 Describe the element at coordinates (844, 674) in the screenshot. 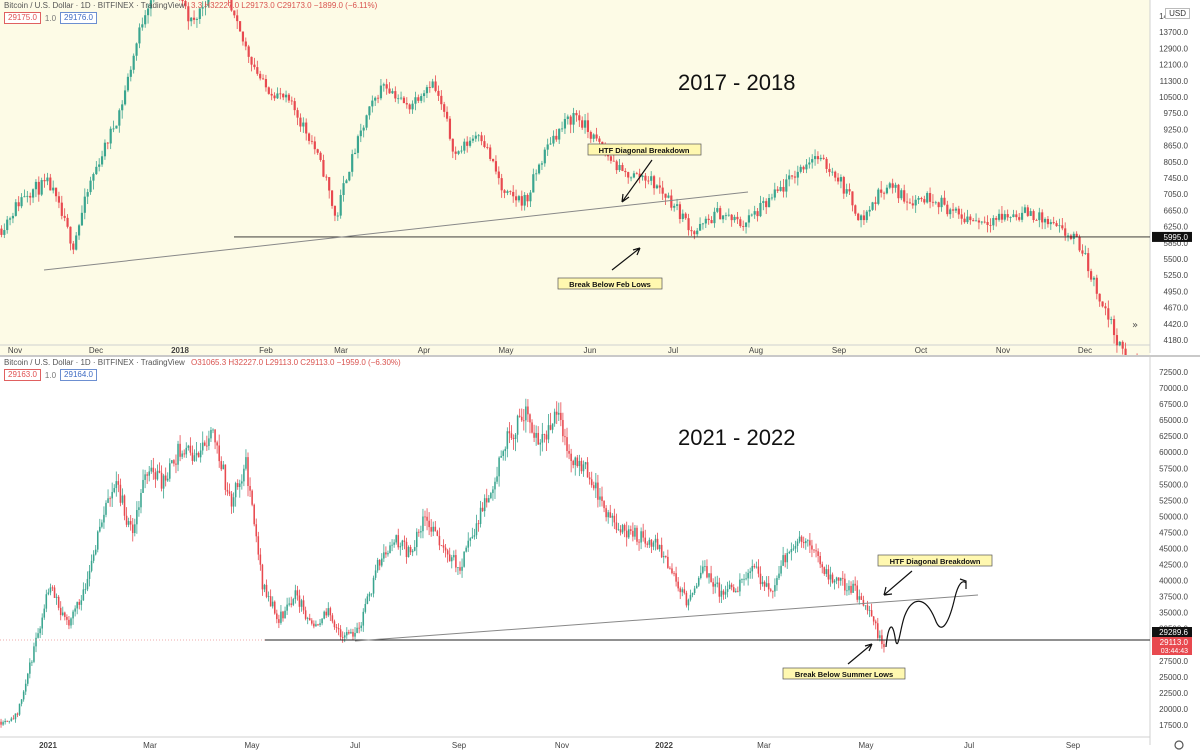

I see `annotation-break-summer-lows: Break Below Summer Lows` at that location.